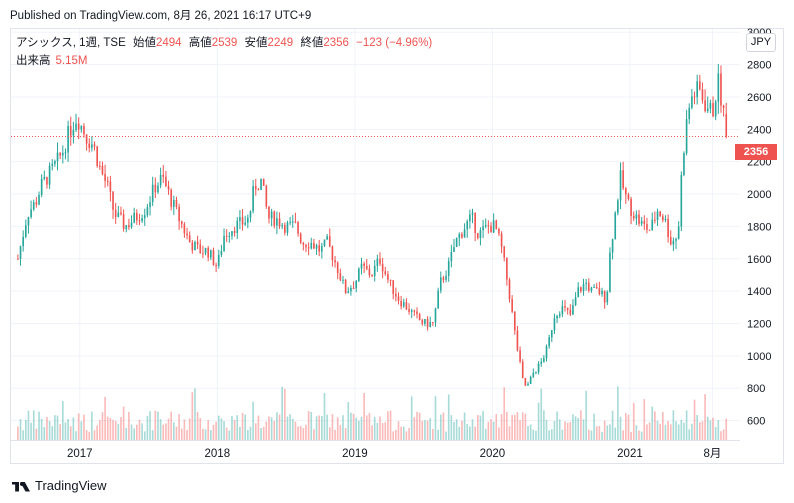 This screenshot has width=794, height=503. Describe the element at coordinates (493, 454) in the screenshot. I see `x-tick-label: 2020` at that location.